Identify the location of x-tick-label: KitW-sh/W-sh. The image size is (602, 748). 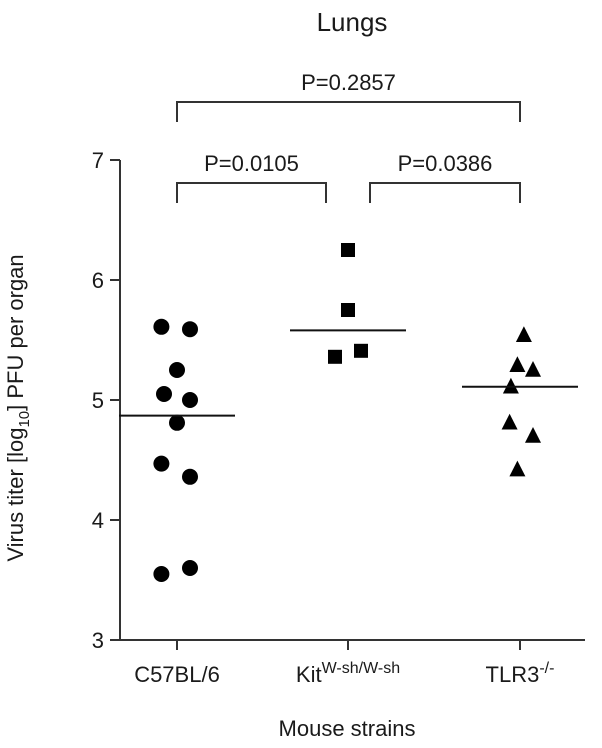
(348, 673).